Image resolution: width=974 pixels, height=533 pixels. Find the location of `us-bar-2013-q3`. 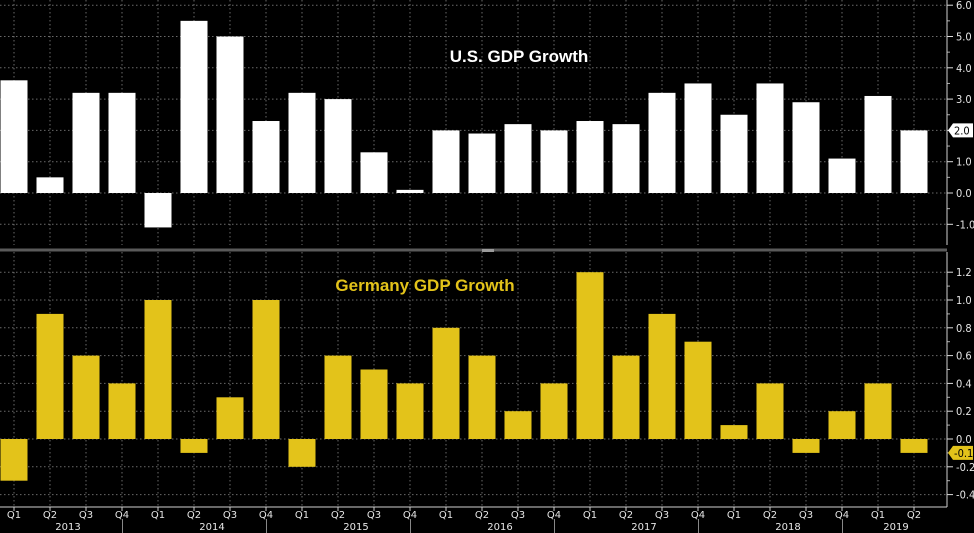

us-bar-2013-q3 is located at coordinates (86, 142).